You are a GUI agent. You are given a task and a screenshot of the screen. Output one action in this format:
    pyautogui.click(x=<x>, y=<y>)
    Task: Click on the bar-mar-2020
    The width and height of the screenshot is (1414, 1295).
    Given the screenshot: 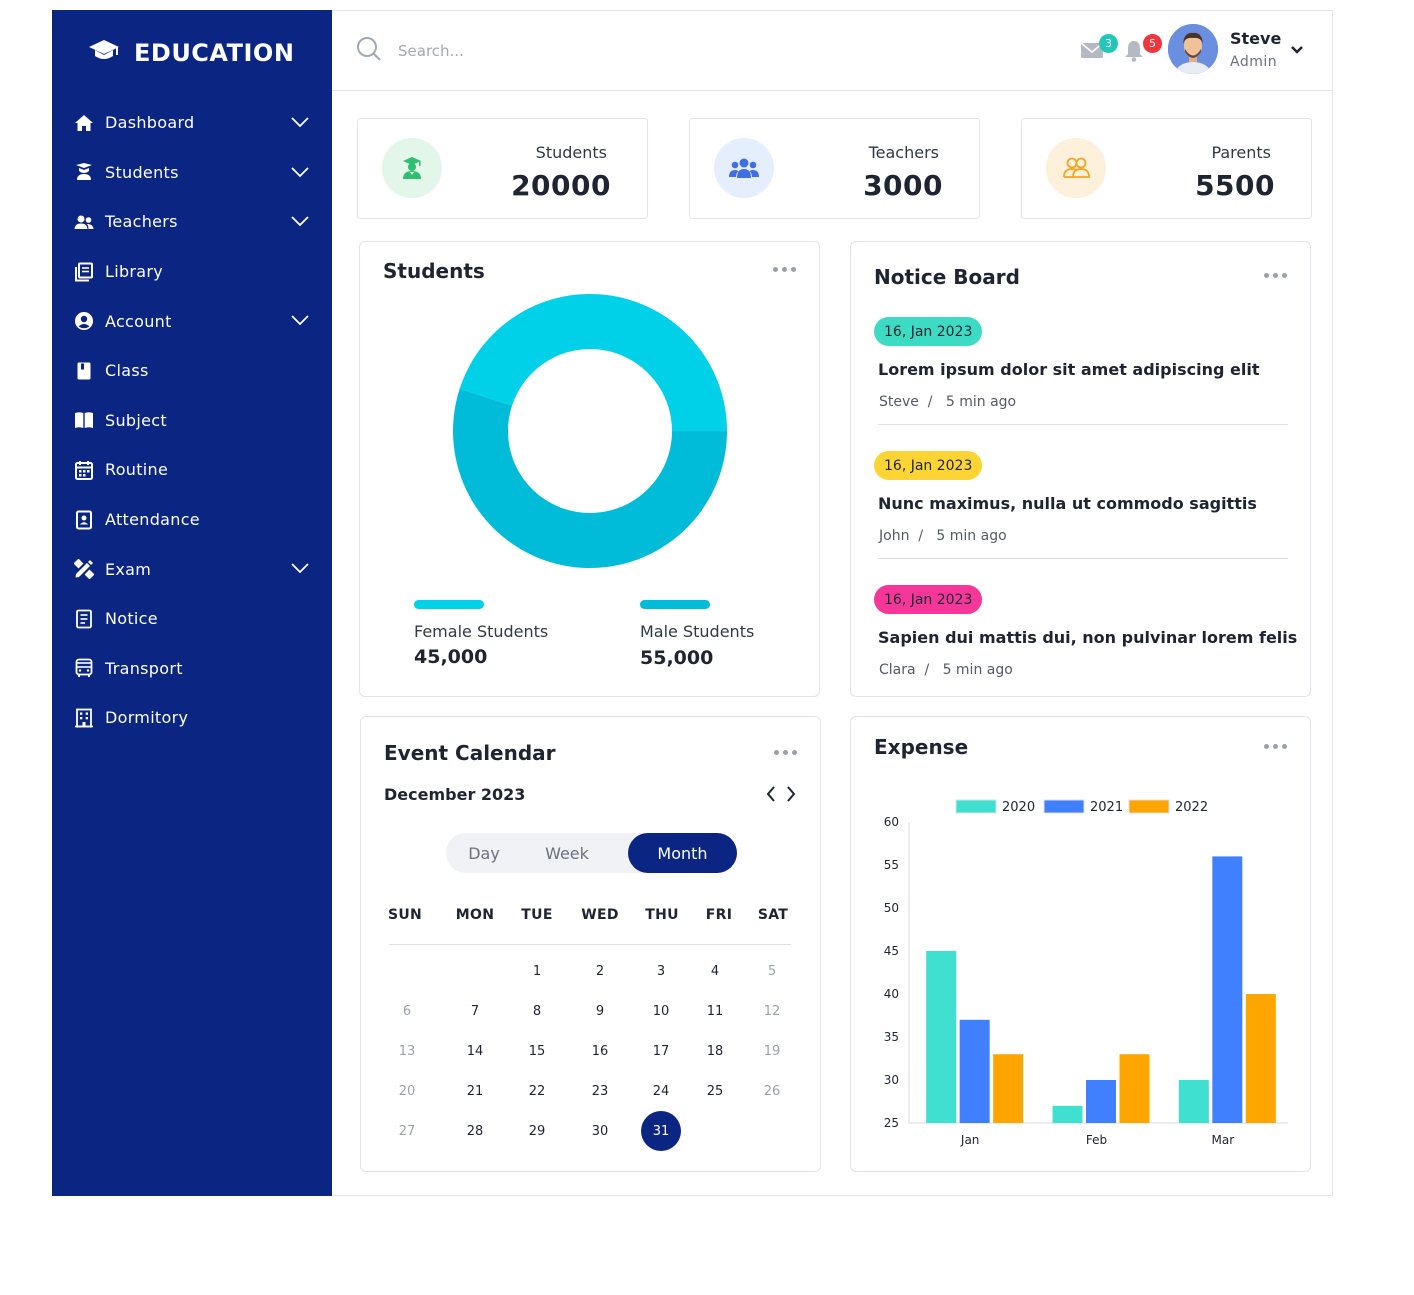 What is the action you would take?
    pyautogui.click(x=1193, y=1101)
    